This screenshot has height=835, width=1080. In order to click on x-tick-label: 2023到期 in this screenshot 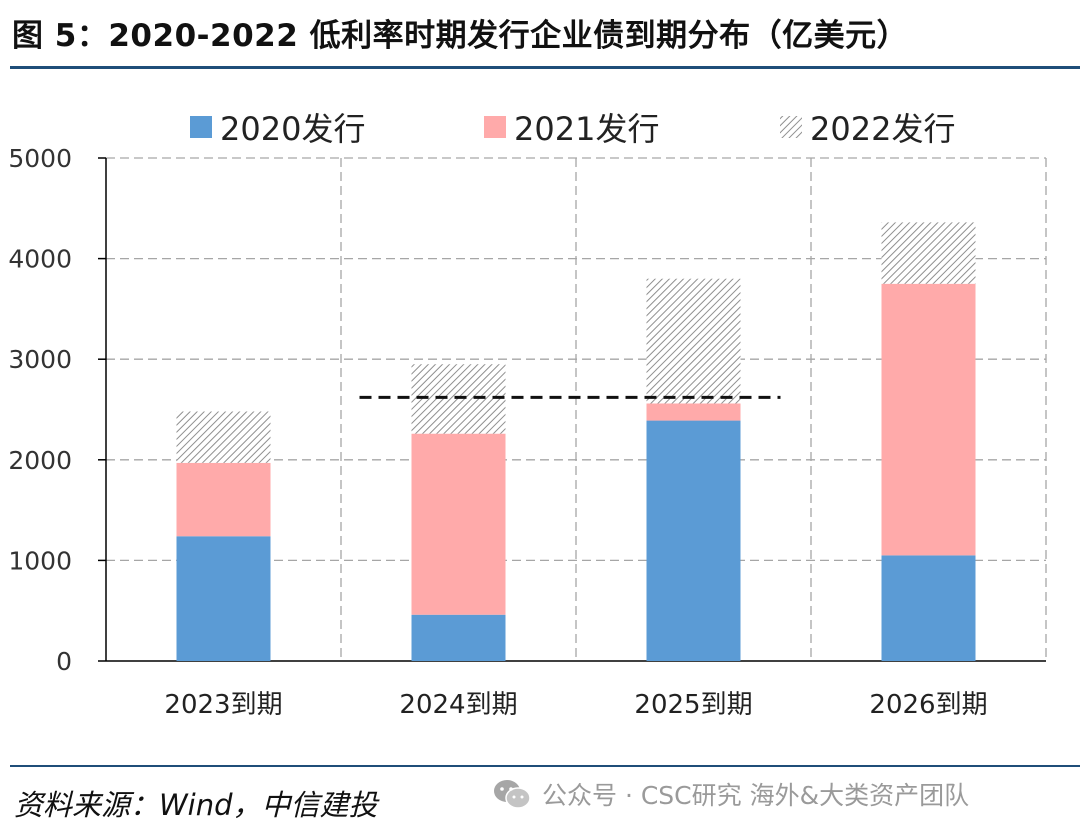, I will do `click(223, 705)`.